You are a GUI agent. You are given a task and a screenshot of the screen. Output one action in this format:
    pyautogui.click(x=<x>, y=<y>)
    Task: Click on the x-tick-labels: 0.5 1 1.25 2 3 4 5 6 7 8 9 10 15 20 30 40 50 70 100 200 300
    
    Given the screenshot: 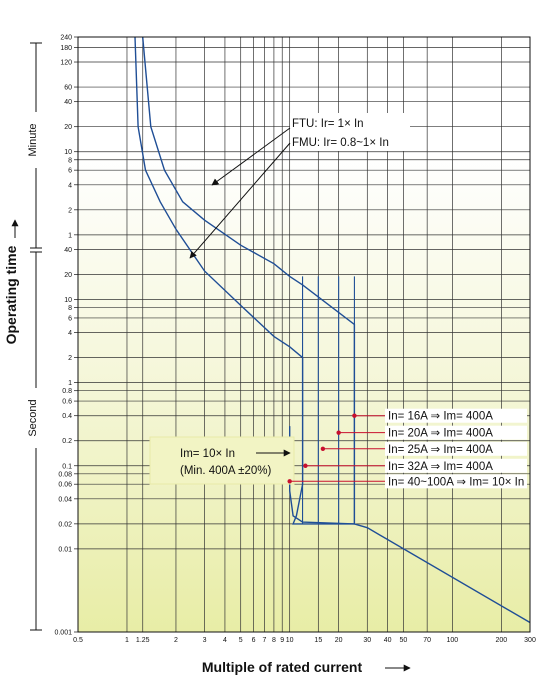 What is the action you would take?
    pyautogui.click(x=304, y=640)
    